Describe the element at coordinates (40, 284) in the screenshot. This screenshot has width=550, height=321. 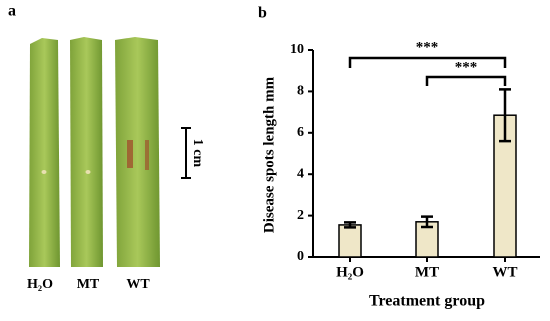
I see `leaf-label: H₂O` at that location.